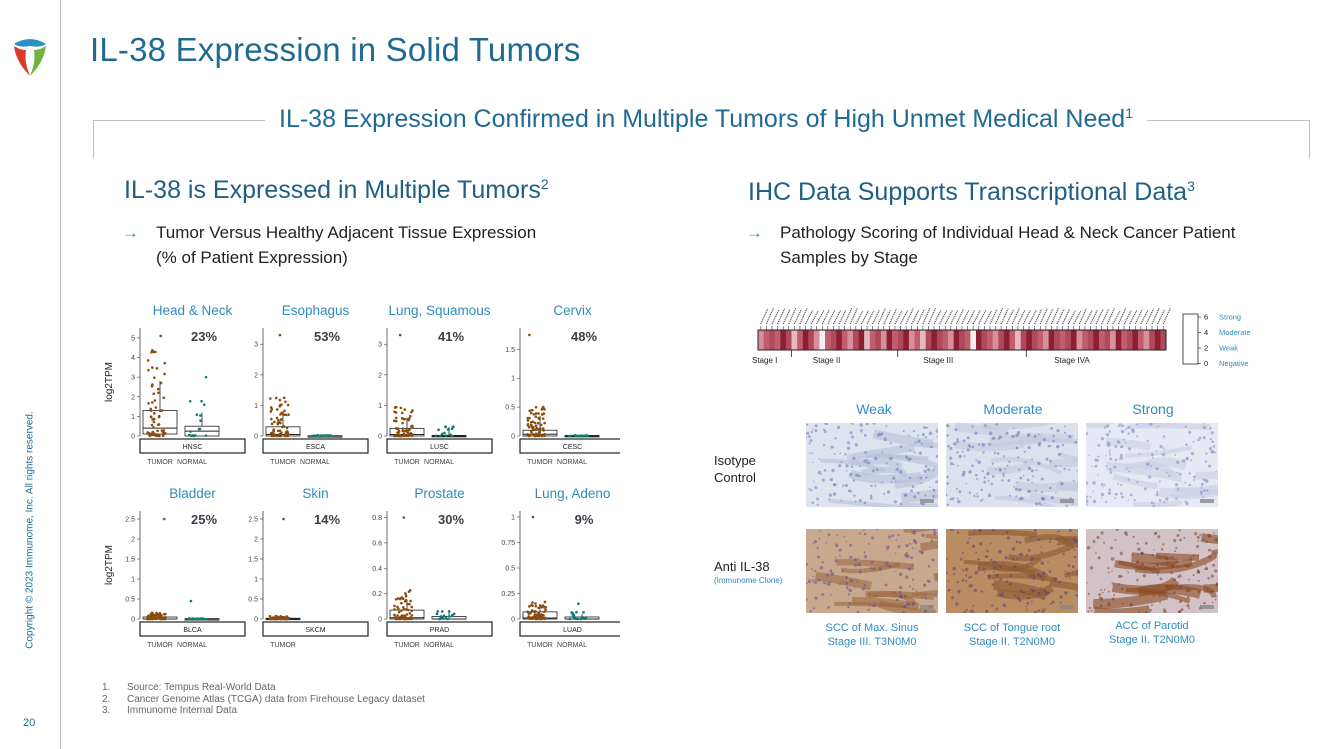  What do you see at coordinates (742, 566) in the screenshot?
I see `row-label-anti-il38-line1: Anti IL-38` at bounding box center [742, 566].